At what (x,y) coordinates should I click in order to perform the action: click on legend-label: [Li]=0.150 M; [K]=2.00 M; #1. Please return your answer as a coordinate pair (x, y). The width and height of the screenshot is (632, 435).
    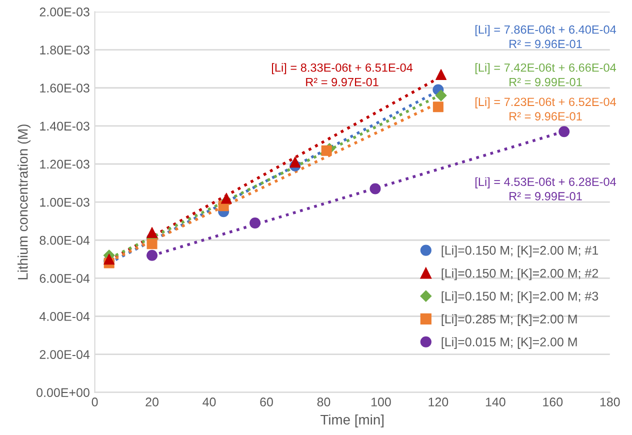
    Looking at the image, I should click on (520, 252).